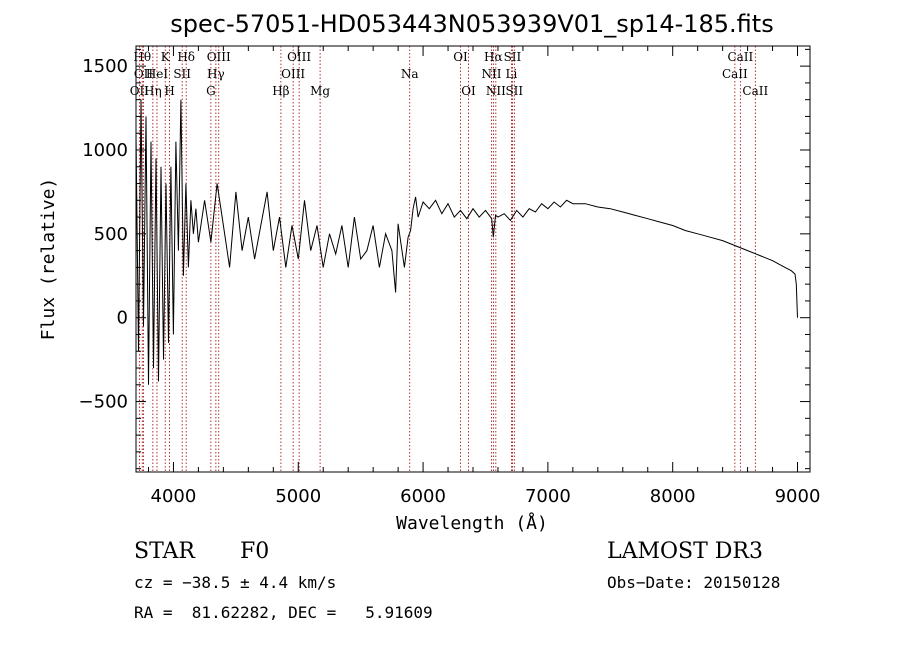  I want to click on y-axis-label: Flux (relative), so click(48, 259).